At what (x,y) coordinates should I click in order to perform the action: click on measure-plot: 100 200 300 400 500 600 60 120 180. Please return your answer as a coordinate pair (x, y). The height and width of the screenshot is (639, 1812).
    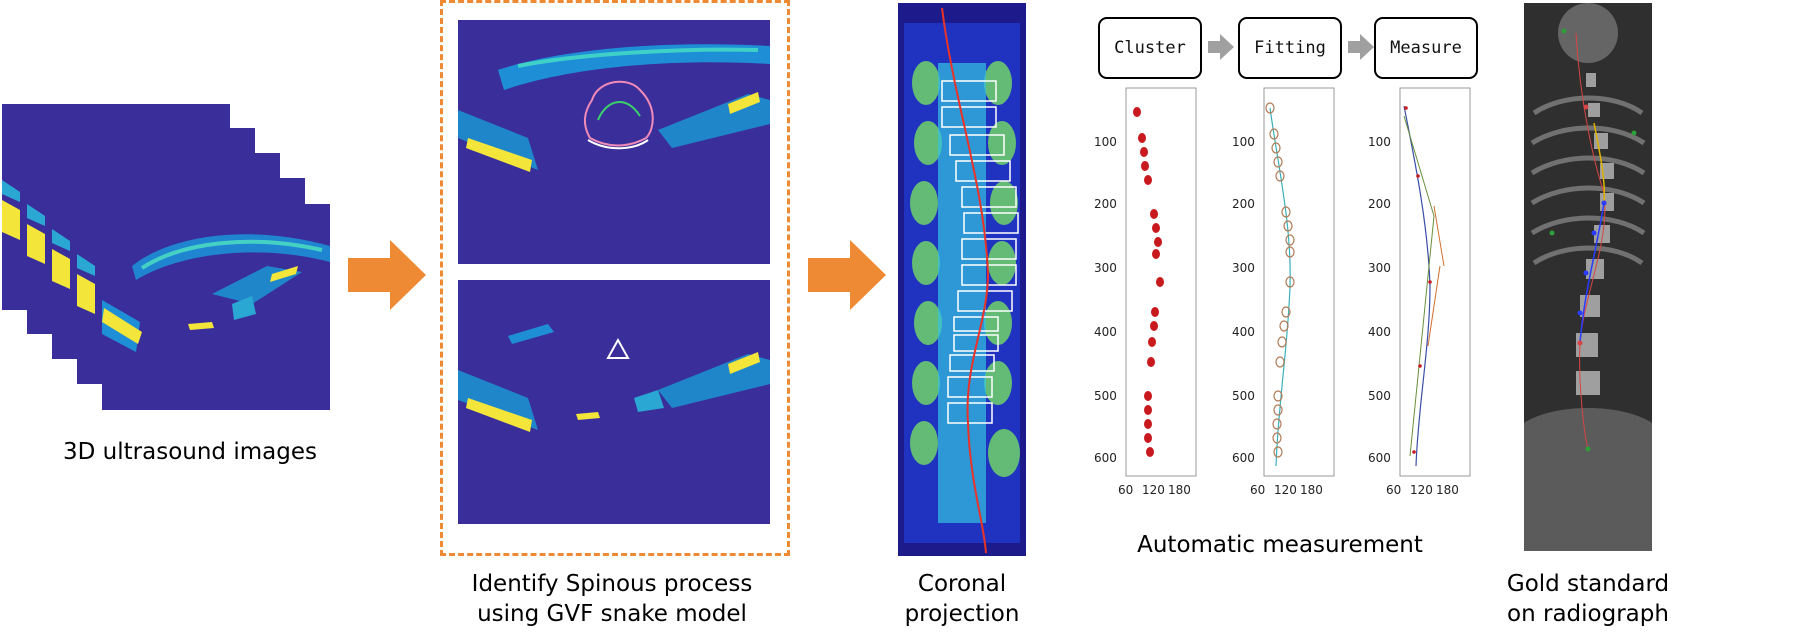
    Looking at the image, I should click on (1419, 298).